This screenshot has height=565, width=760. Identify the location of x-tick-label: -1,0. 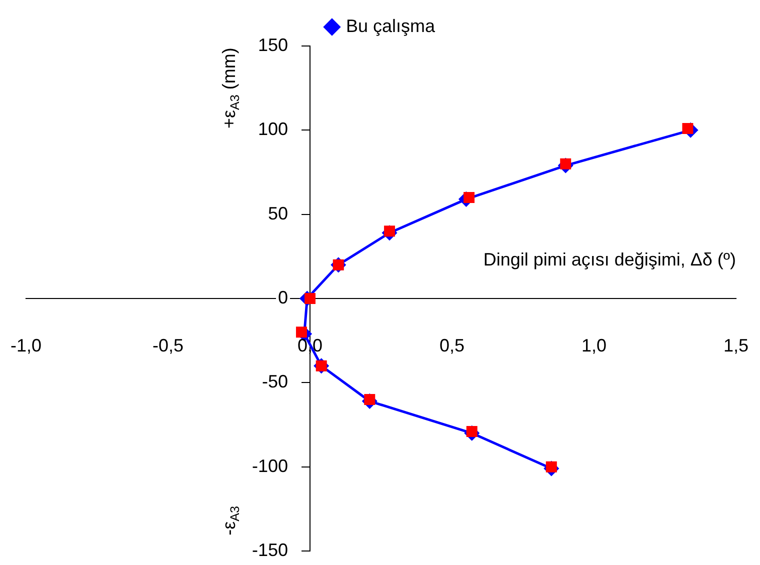
(26, 345).